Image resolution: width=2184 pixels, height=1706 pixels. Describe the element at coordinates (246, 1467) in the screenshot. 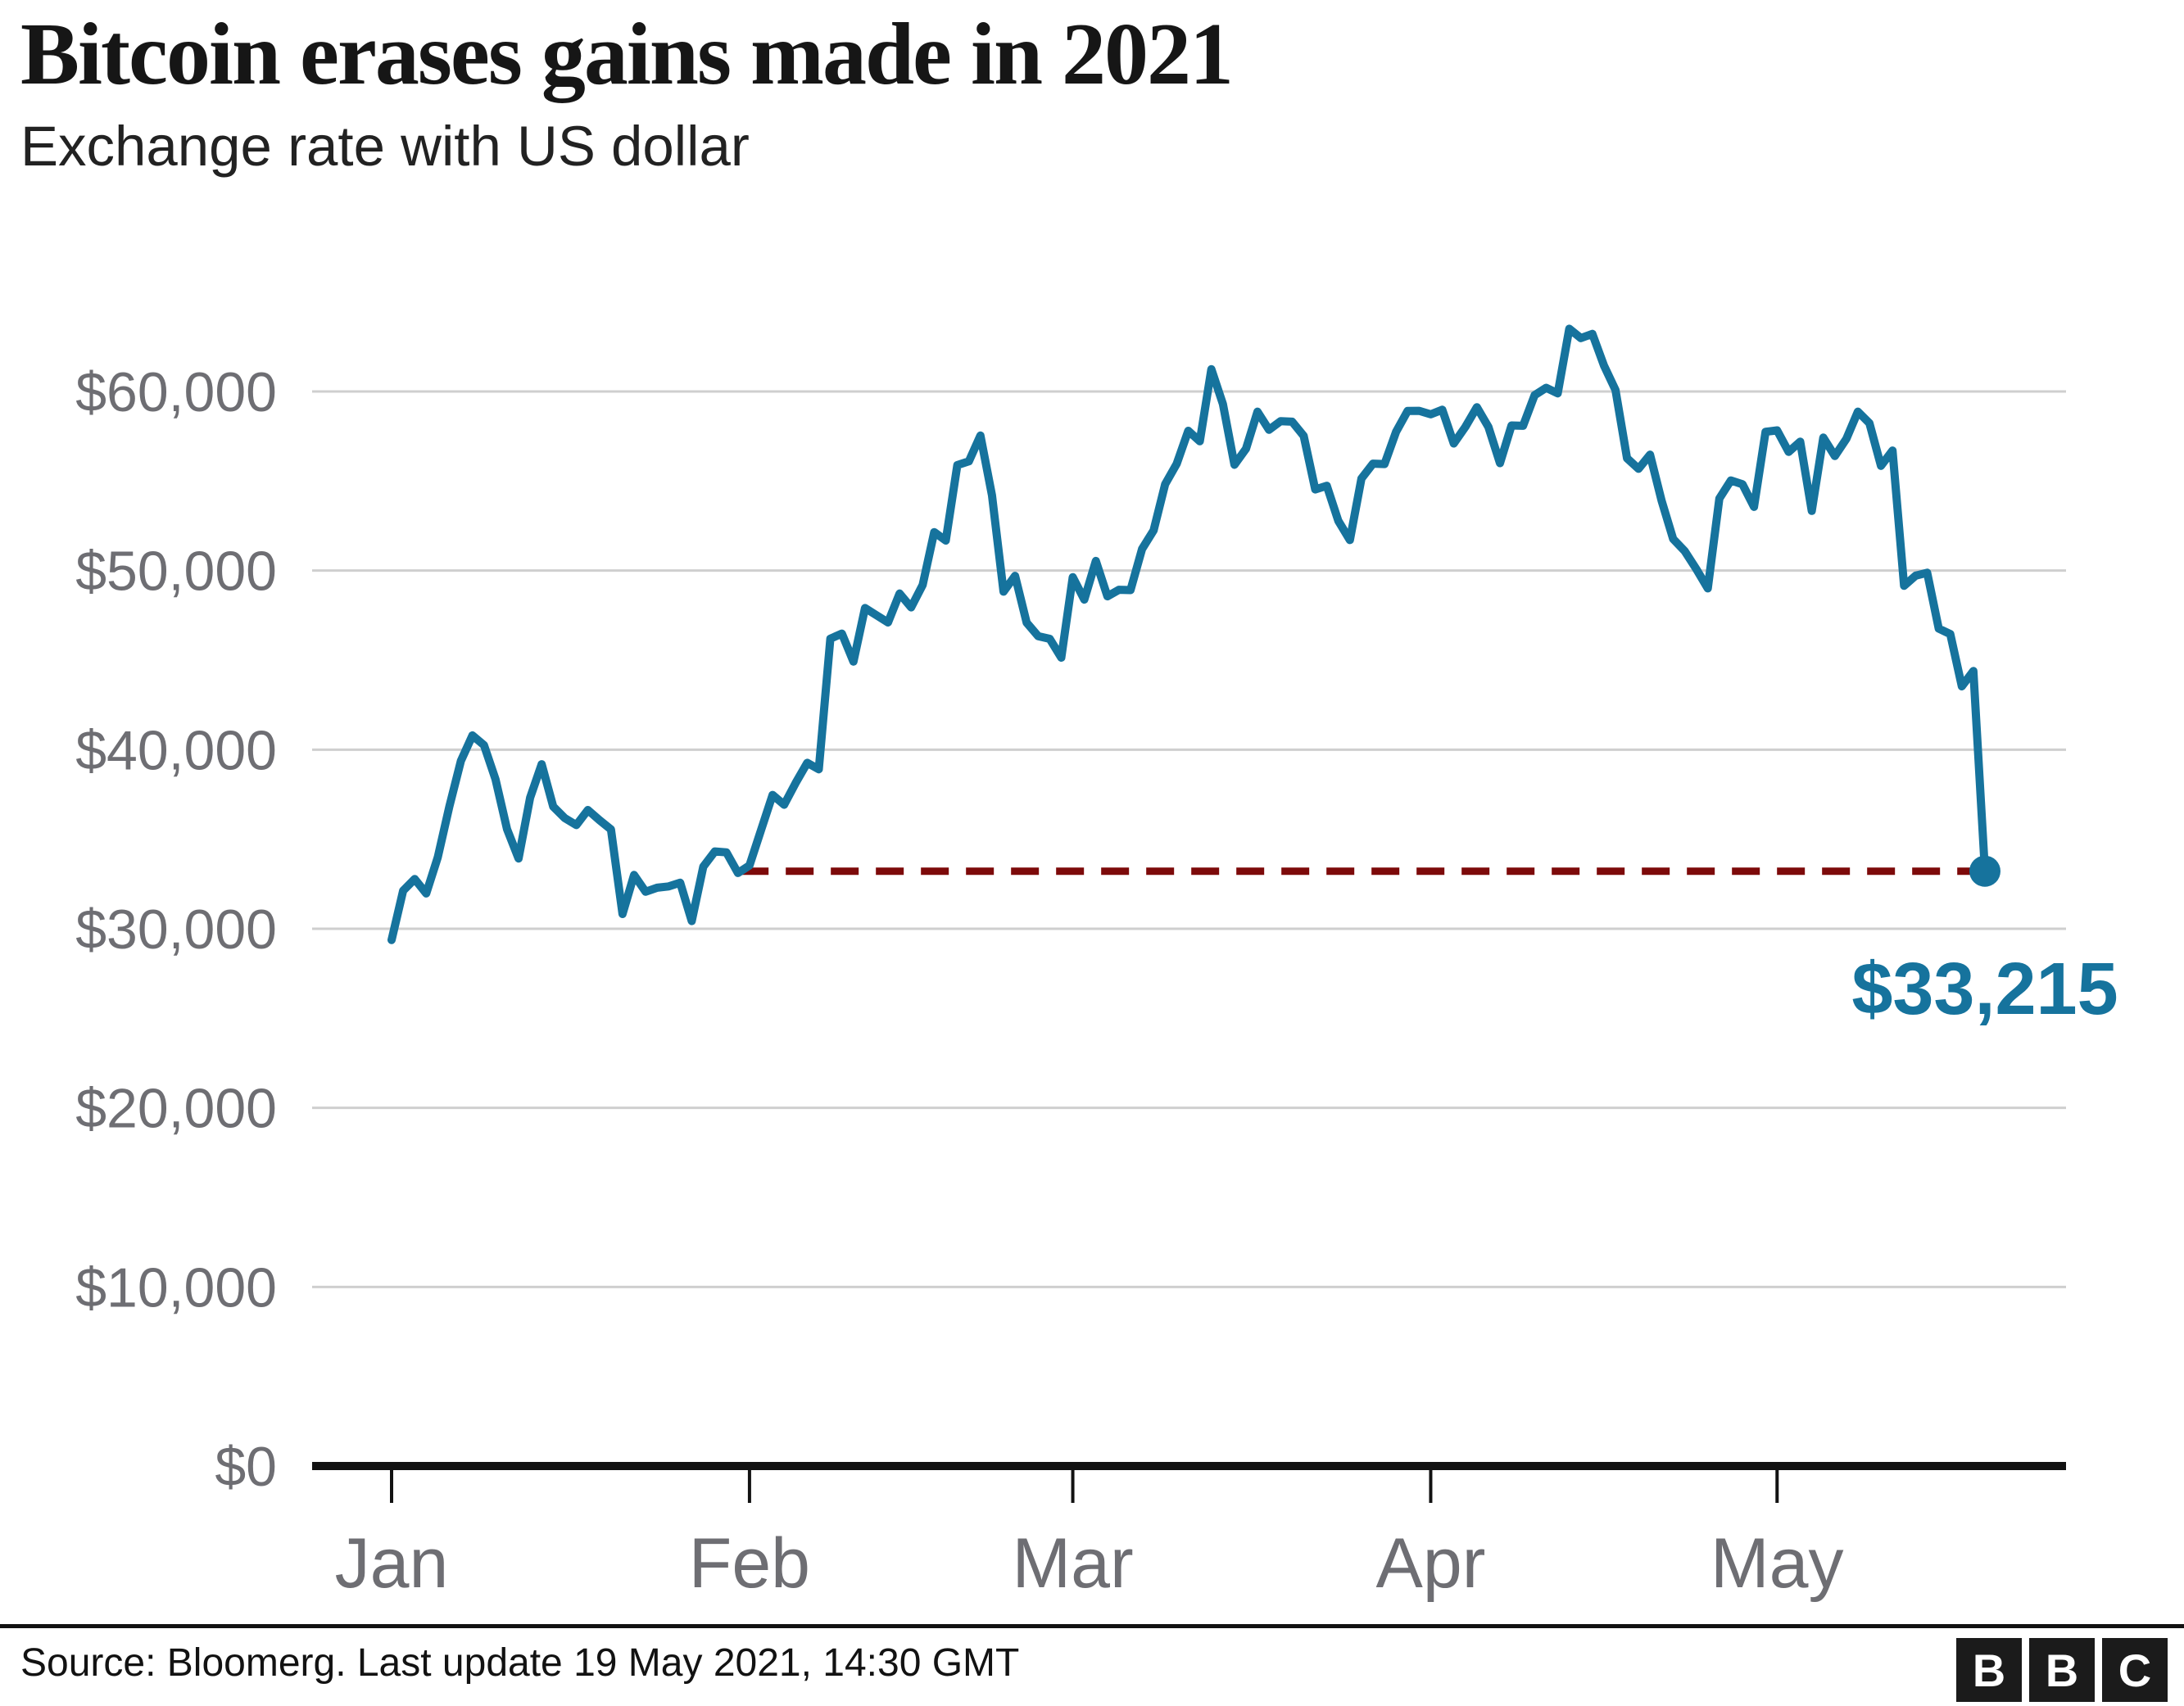

I see `y-tick-label: $0` at that location.